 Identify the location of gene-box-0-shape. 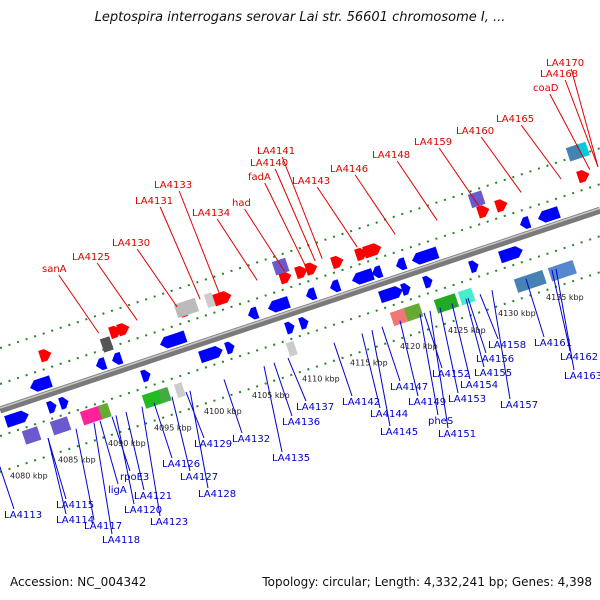
(106, 344).